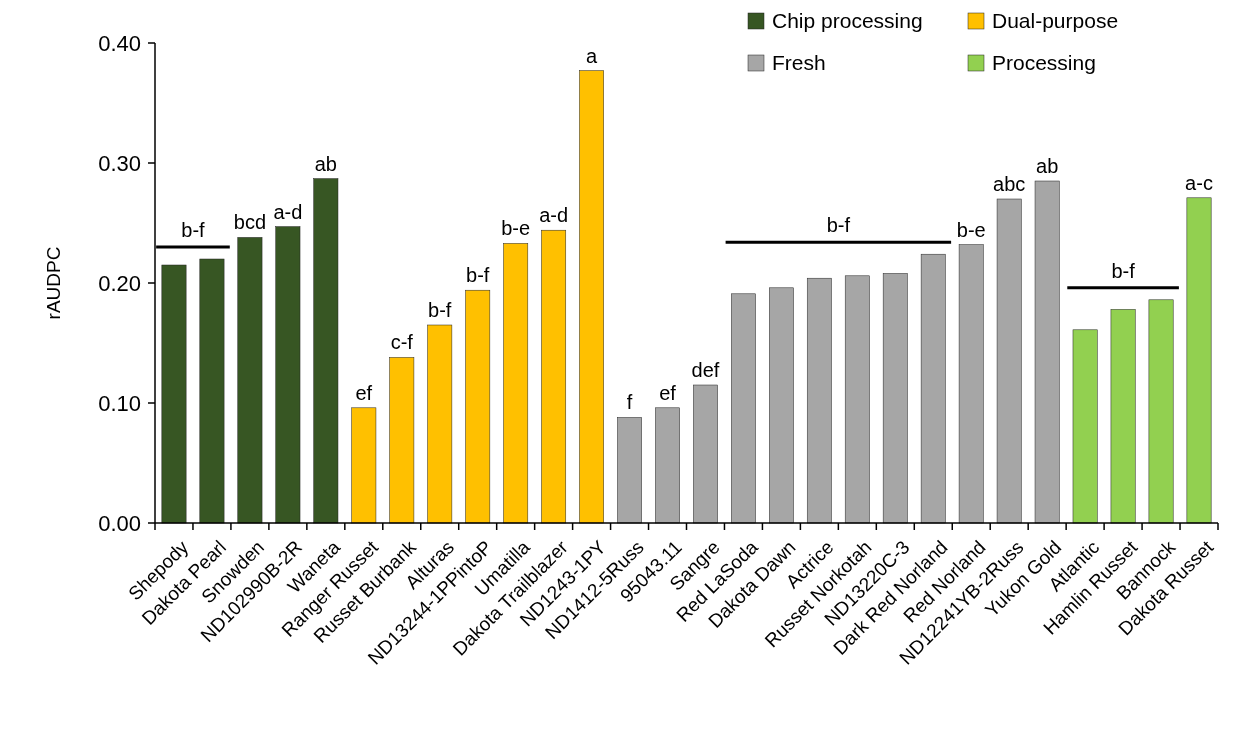  I want to click on data-label: bcd, so click(250, 222).